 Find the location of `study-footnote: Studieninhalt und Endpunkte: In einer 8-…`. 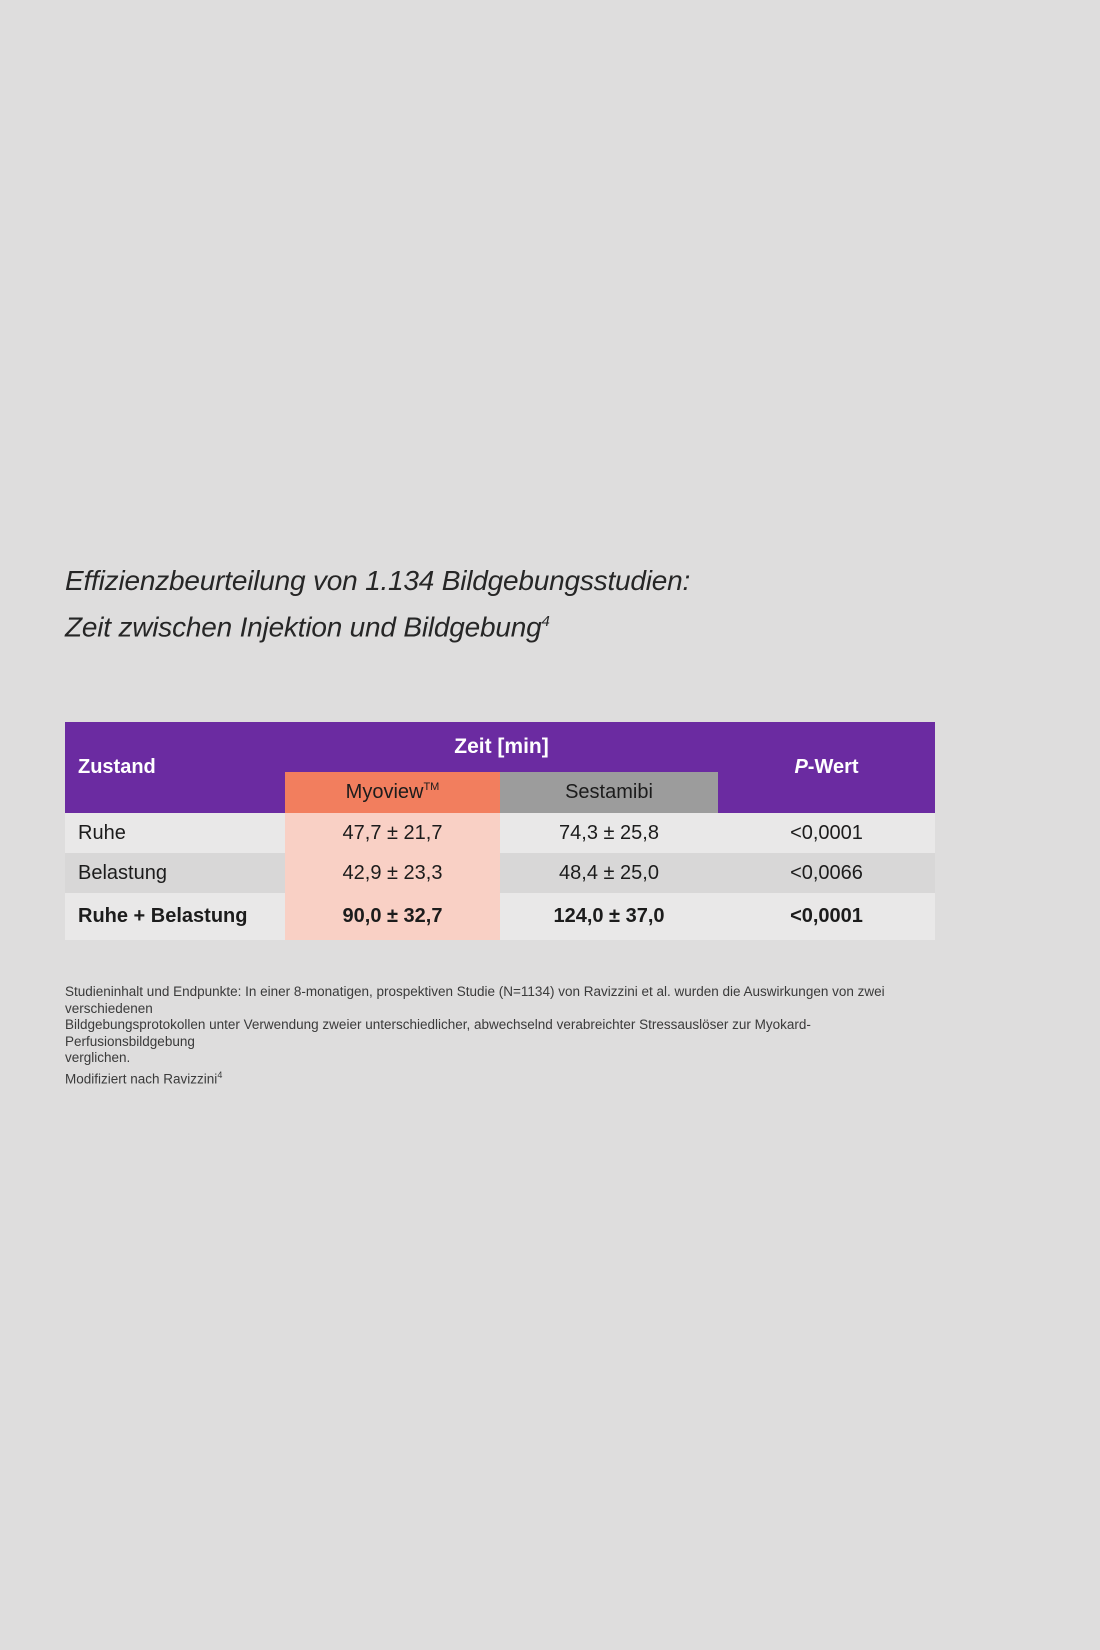

study-footnote: Studieninhalt und Endpunkte: In einer 8-… is located at coordinates (500, 1036).